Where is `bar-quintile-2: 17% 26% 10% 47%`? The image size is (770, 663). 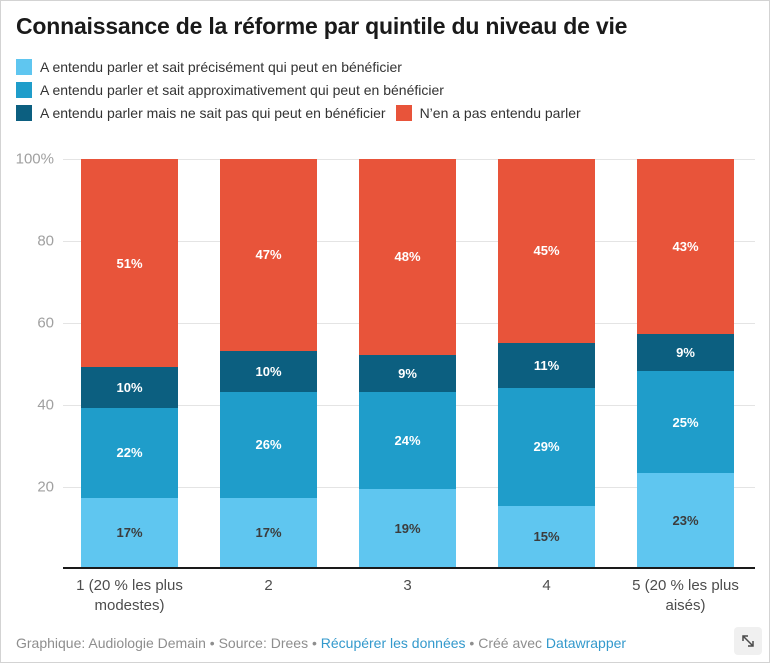 bar-quintile-2: 17% 26% 10% 47% is located at coordinates (268, 363).